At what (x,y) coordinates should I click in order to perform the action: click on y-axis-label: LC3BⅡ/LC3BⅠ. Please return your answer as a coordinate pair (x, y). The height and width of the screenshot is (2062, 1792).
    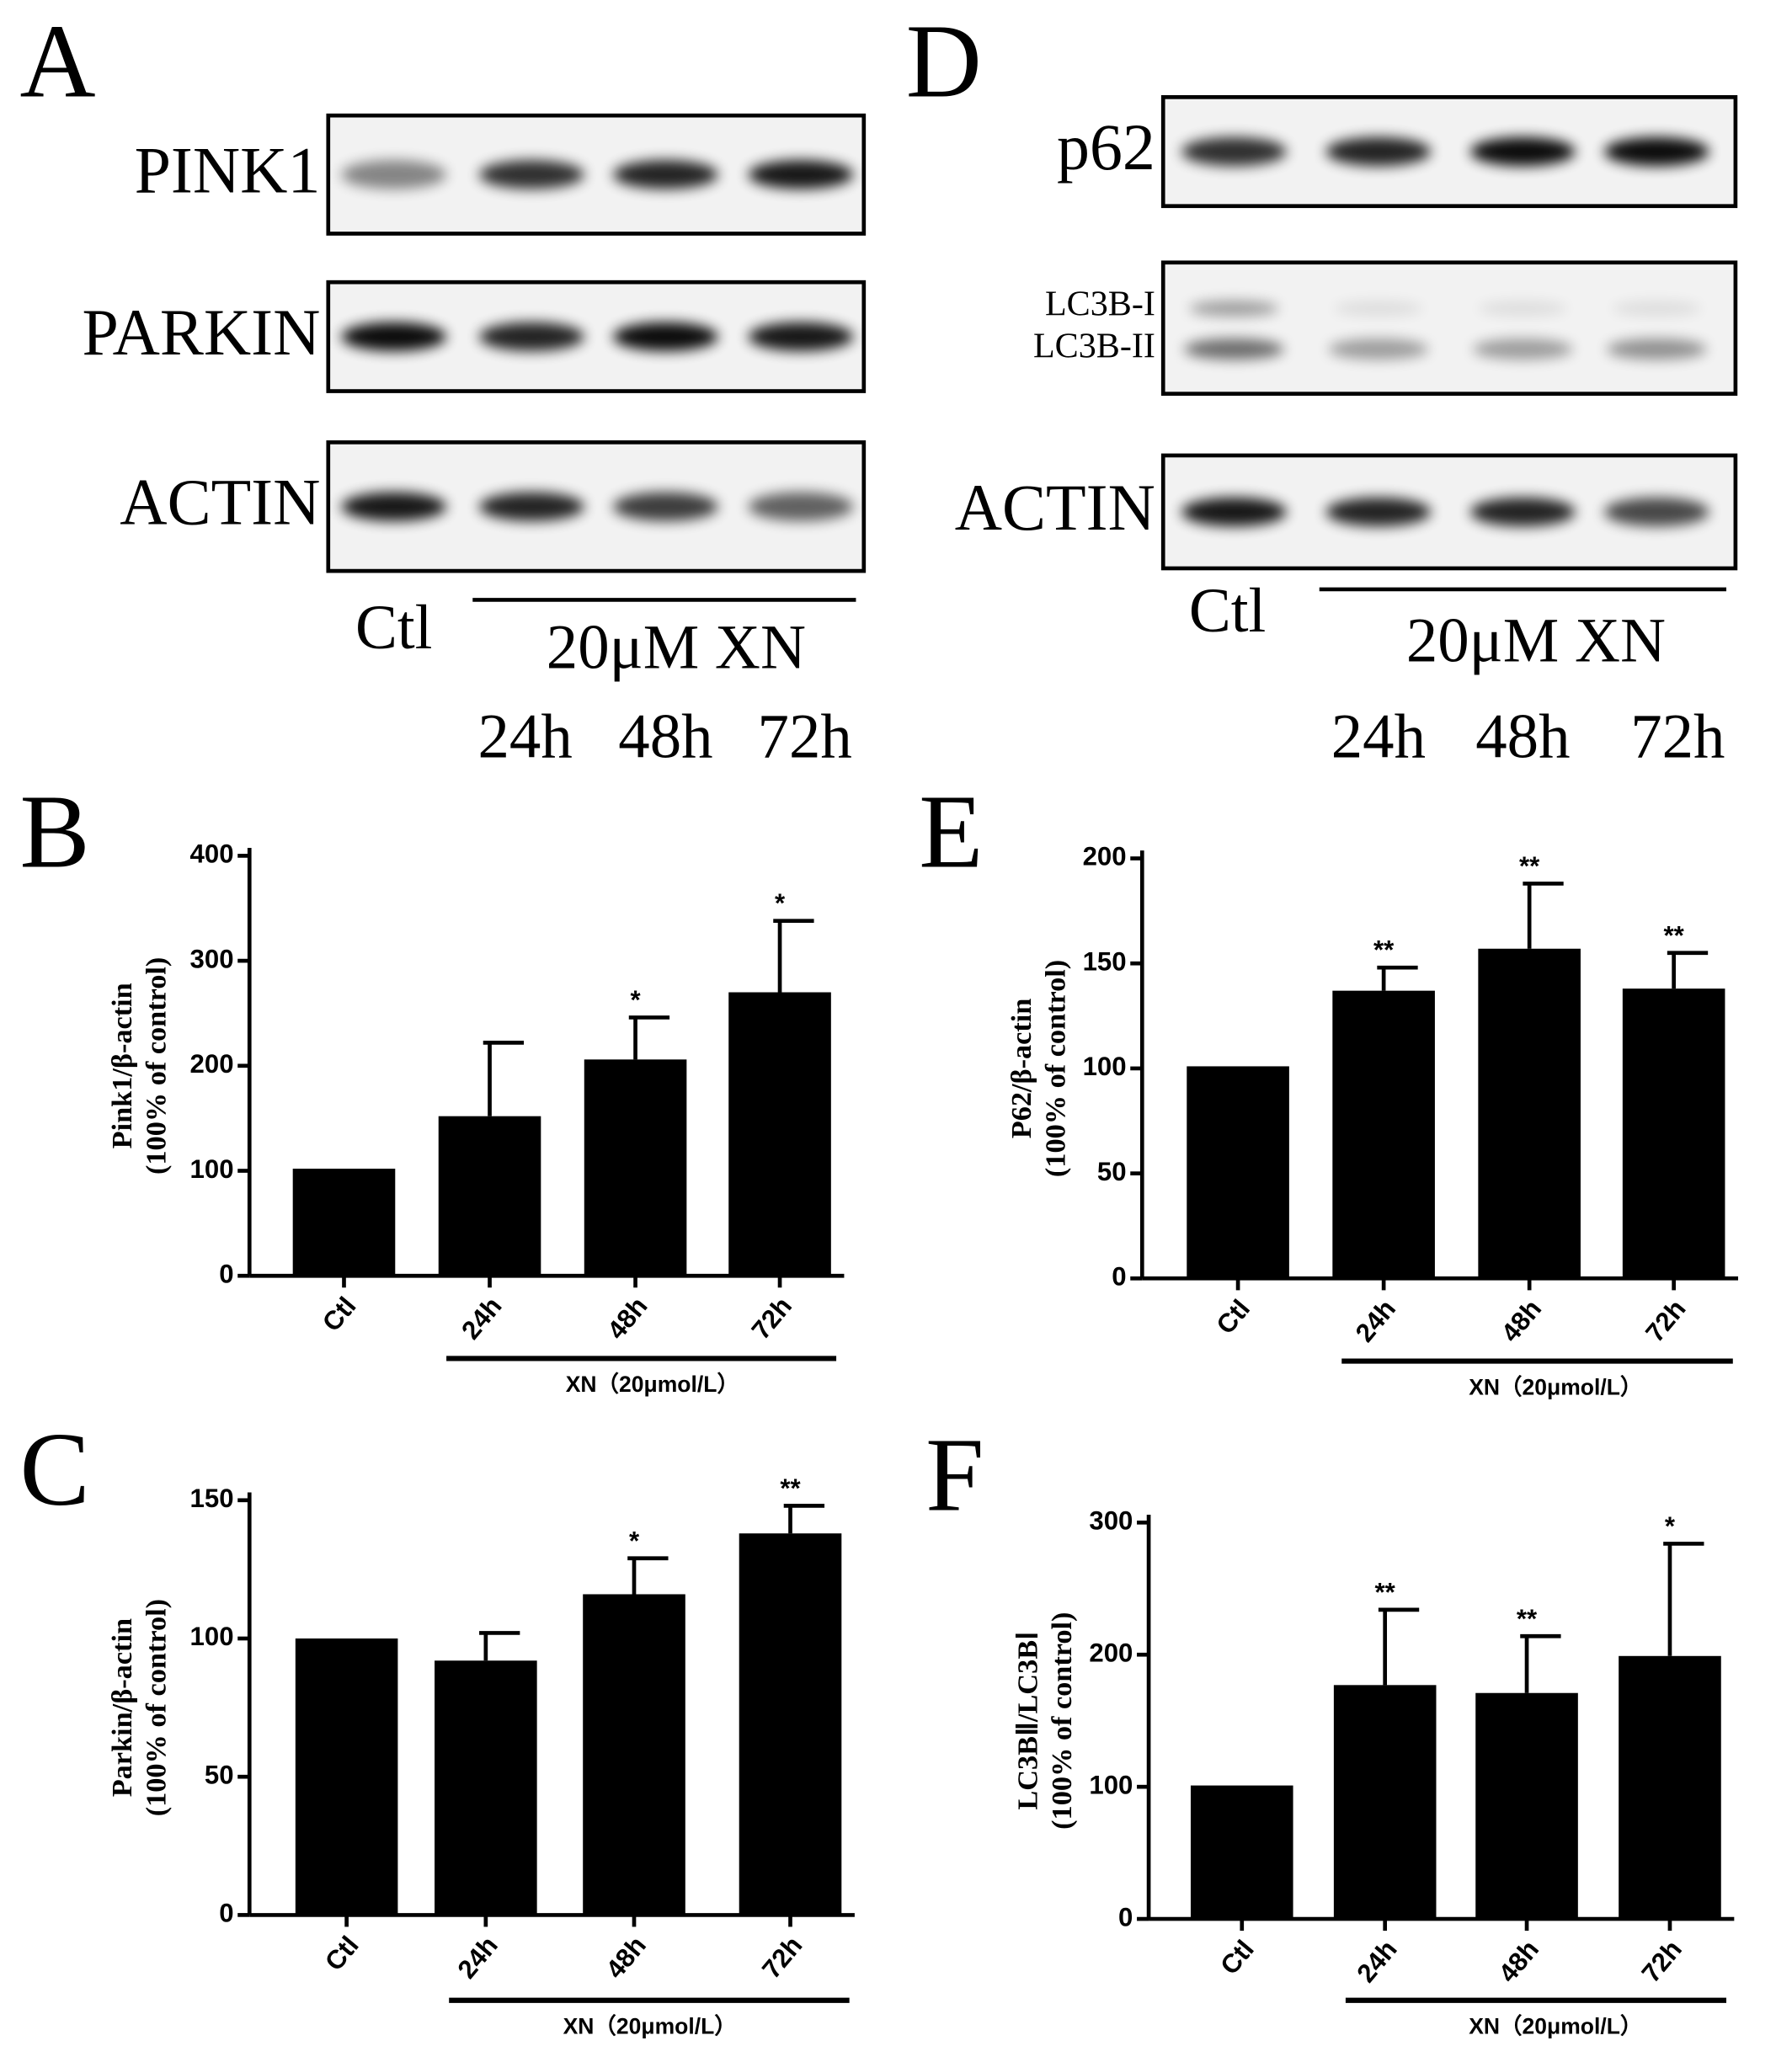
    Looking at the image, I should click on (1028, 1721).